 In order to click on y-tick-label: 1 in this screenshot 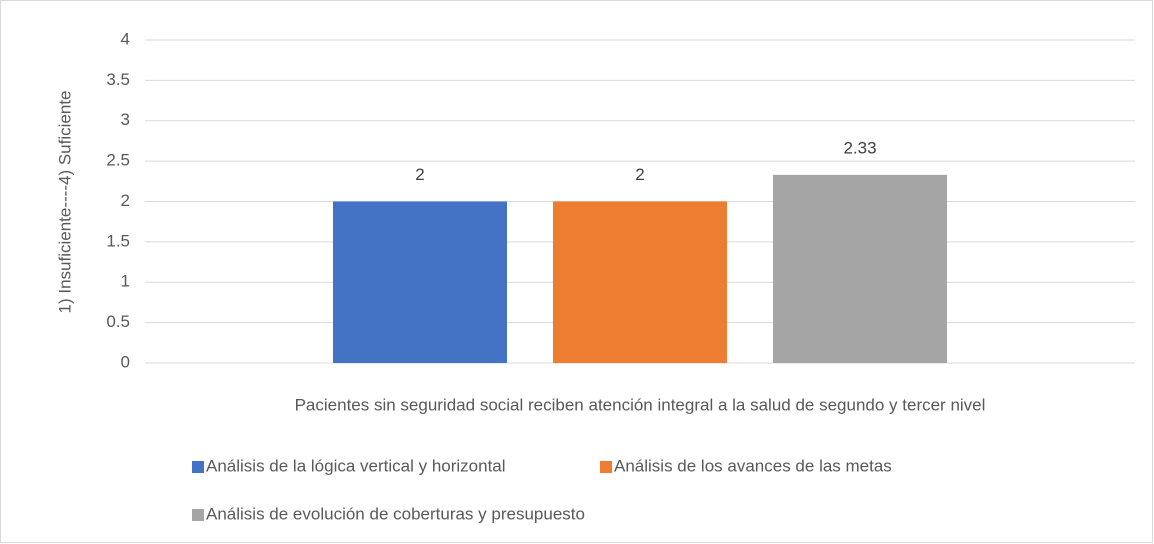, I will do `click(125, 281)`.